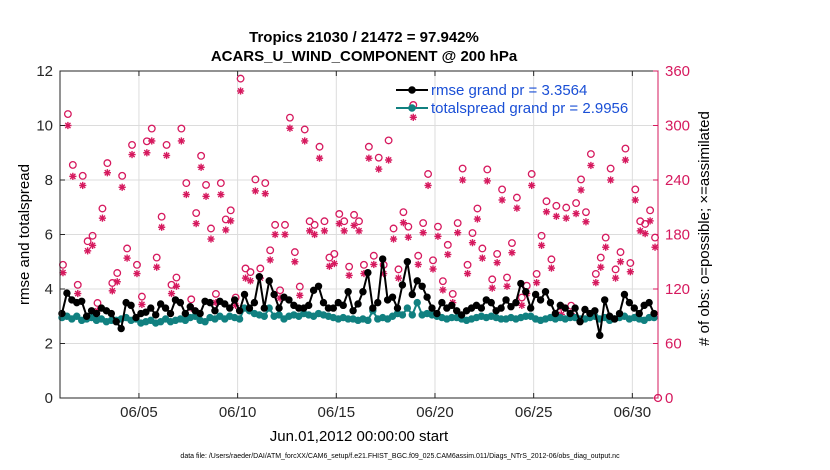 The width and height of the screenshot is (830, 470). Describe the element at coordinates (49, 289) in the screenshot. I see `y-left-tick-label: 4` at that location.